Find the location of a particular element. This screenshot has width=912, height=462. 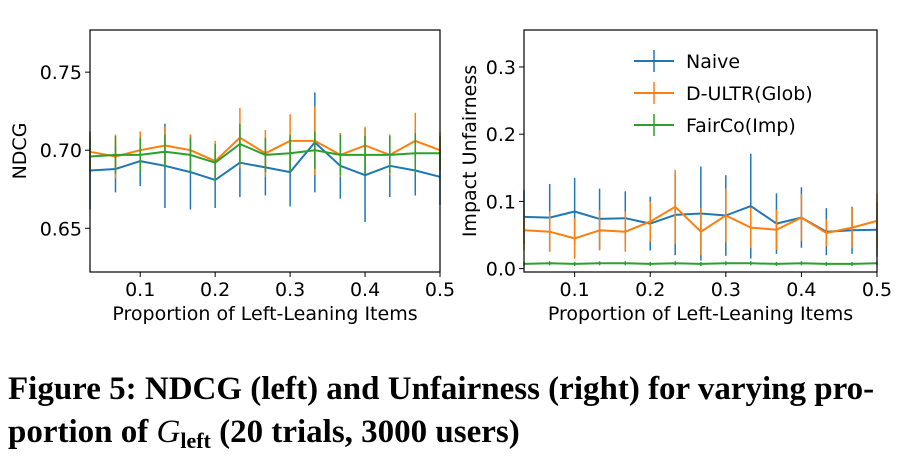

chart2-x-tick-label: 0.5 is located at coordinates (877, 290).